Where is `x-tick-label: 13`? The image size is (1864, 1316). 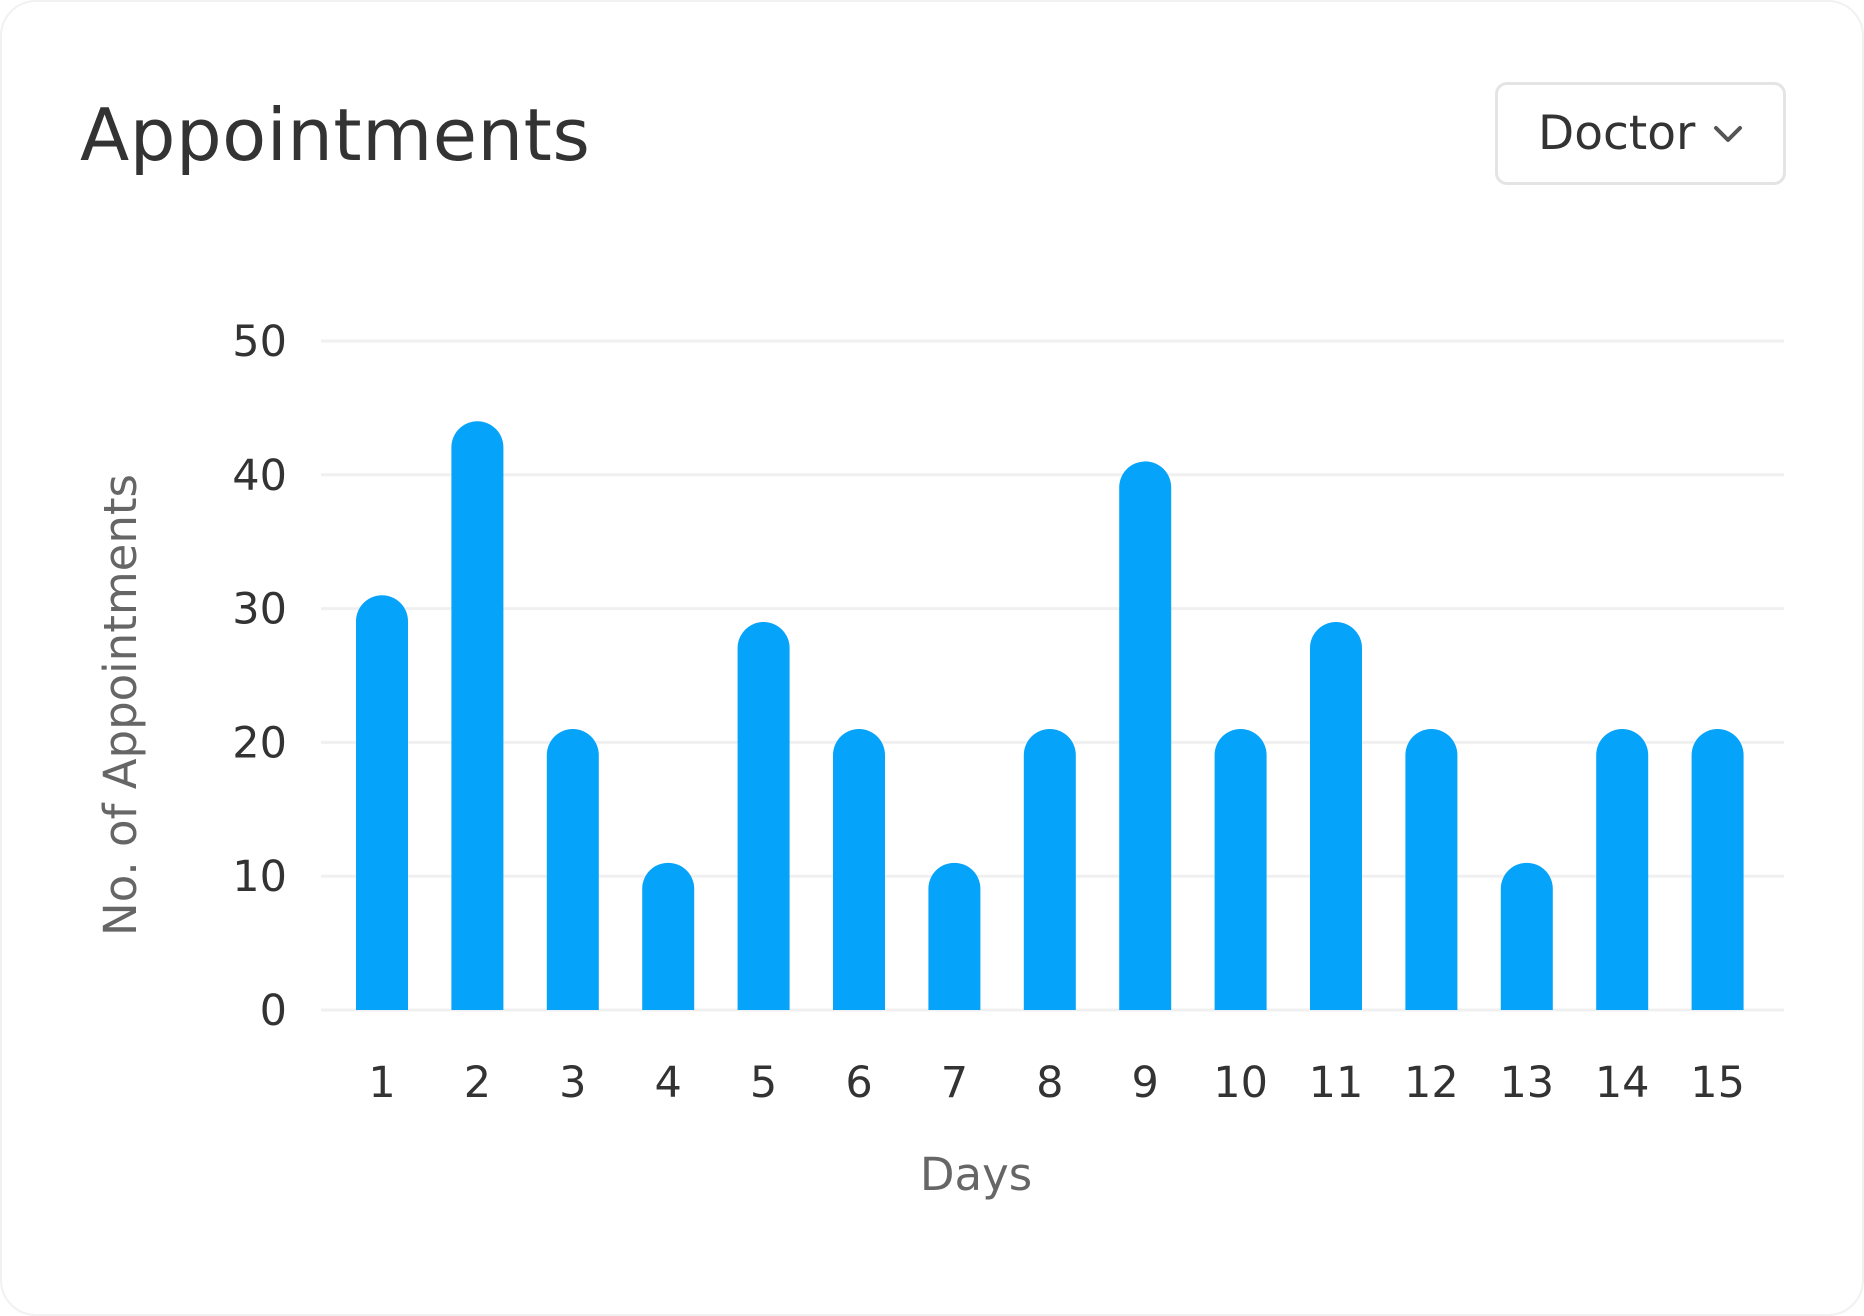
x-tick-label: 13 is located at coordinates (1526, 1083).